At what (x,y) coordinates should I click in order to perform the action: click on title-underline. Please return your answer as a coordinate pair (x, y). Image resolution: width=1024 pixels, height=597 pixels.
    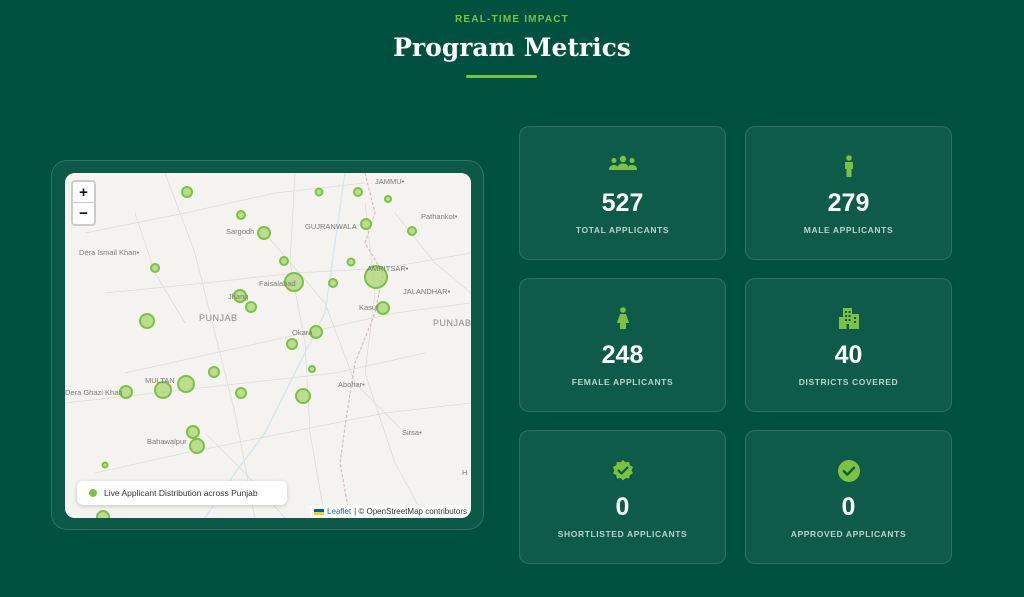
    Looking at the image, I should click on (501, 76).